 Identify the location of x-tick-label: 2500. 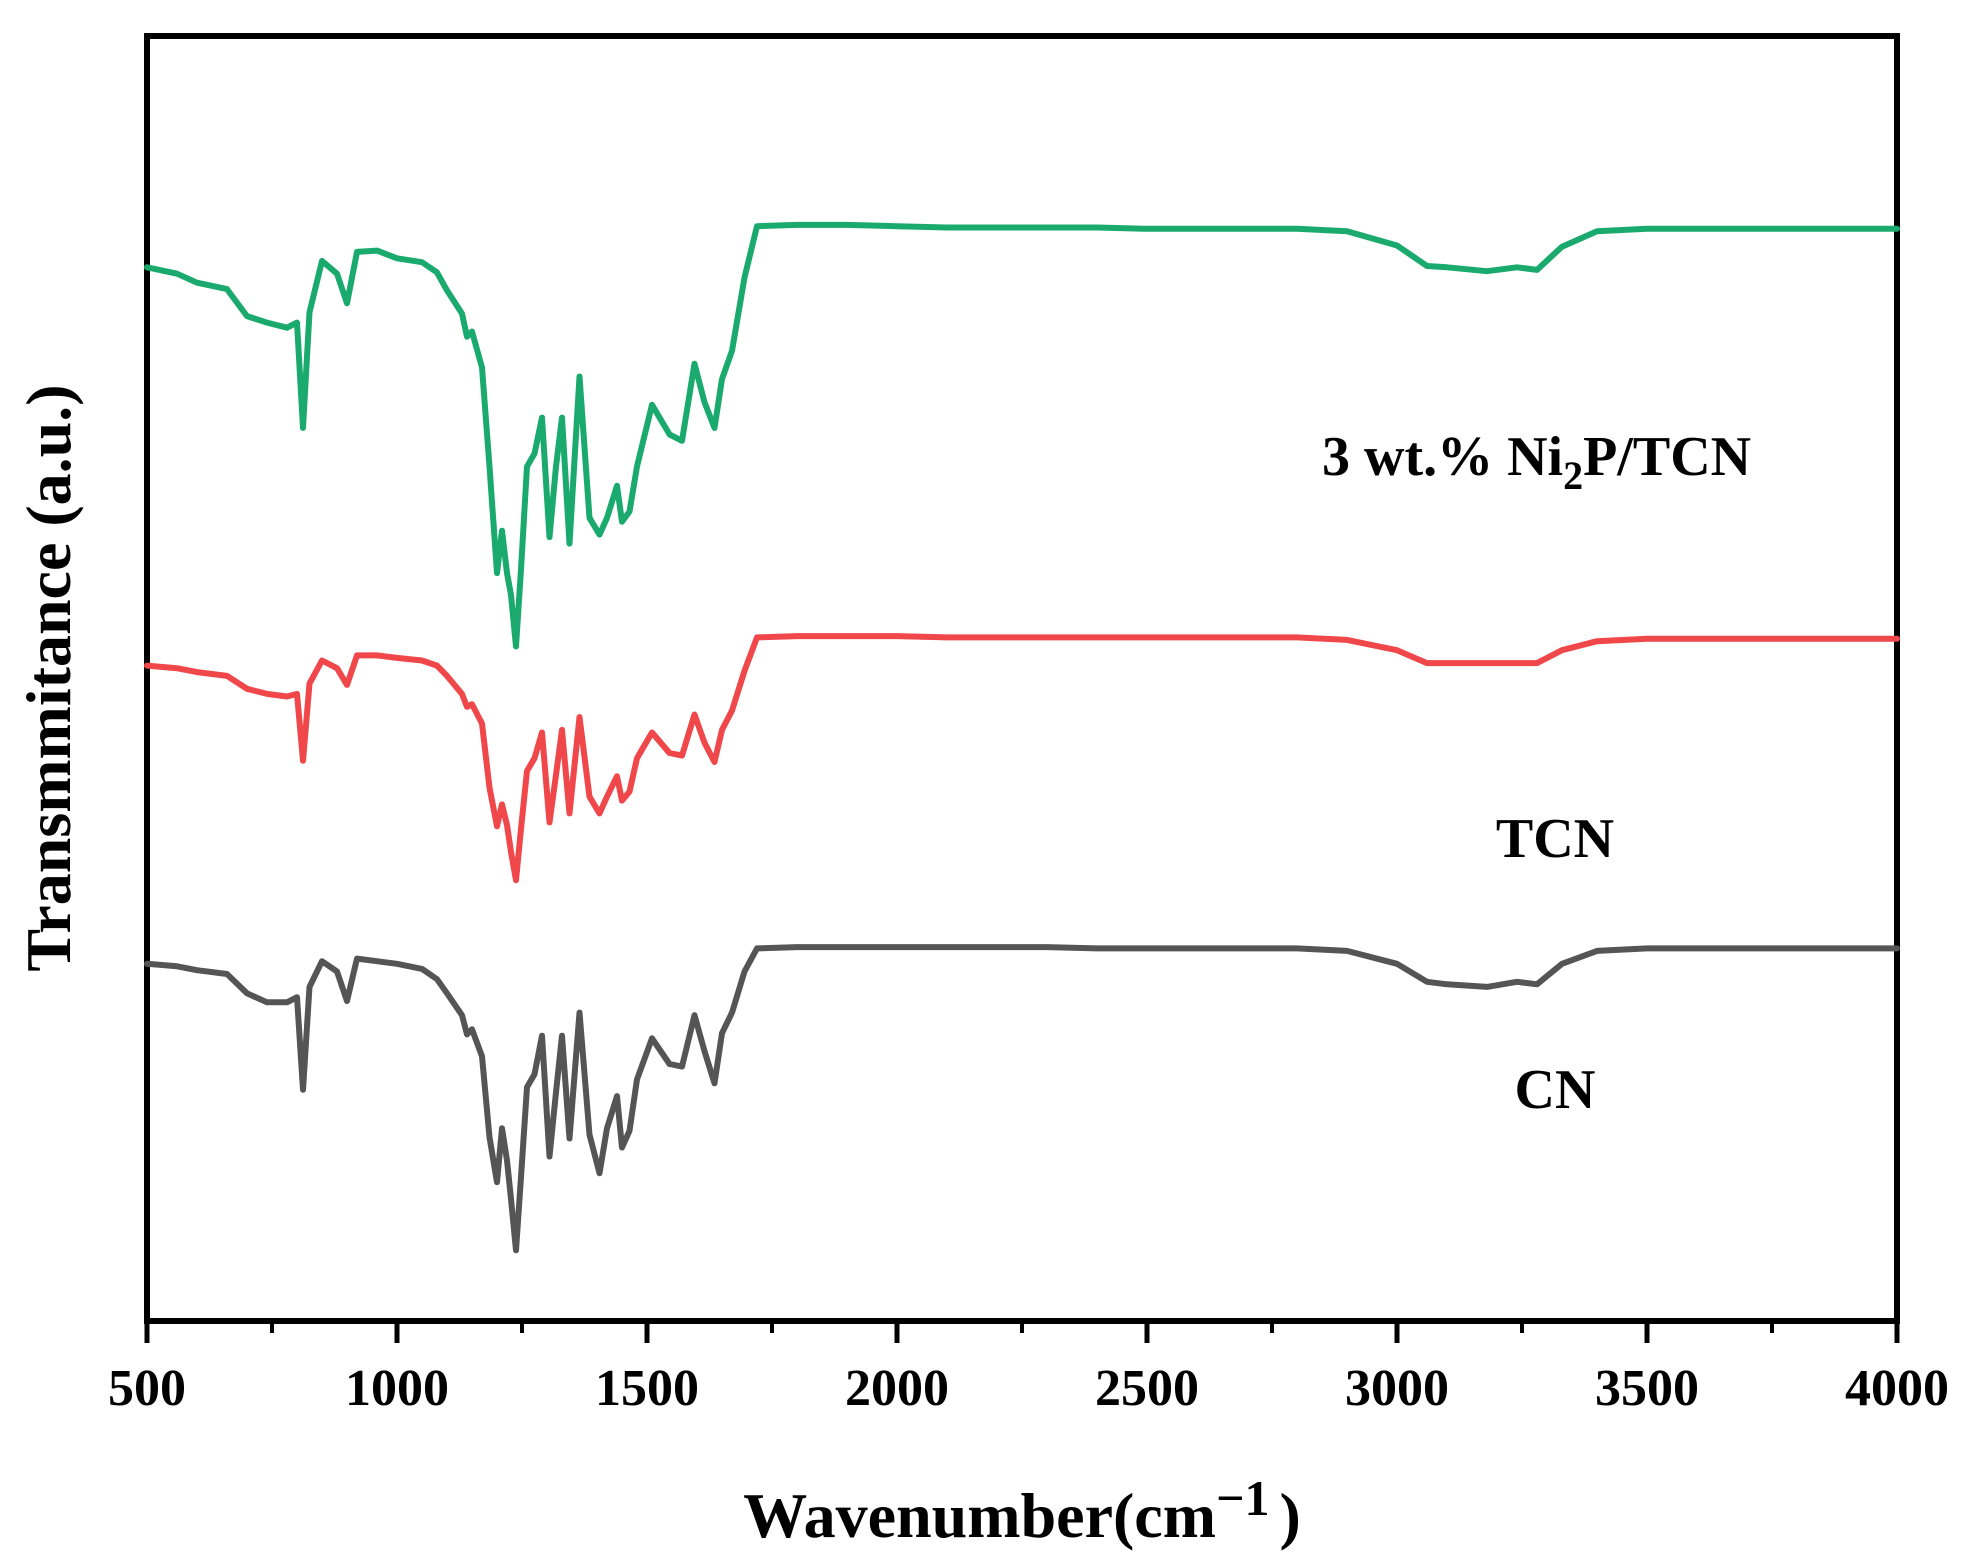
(1147, 1388).